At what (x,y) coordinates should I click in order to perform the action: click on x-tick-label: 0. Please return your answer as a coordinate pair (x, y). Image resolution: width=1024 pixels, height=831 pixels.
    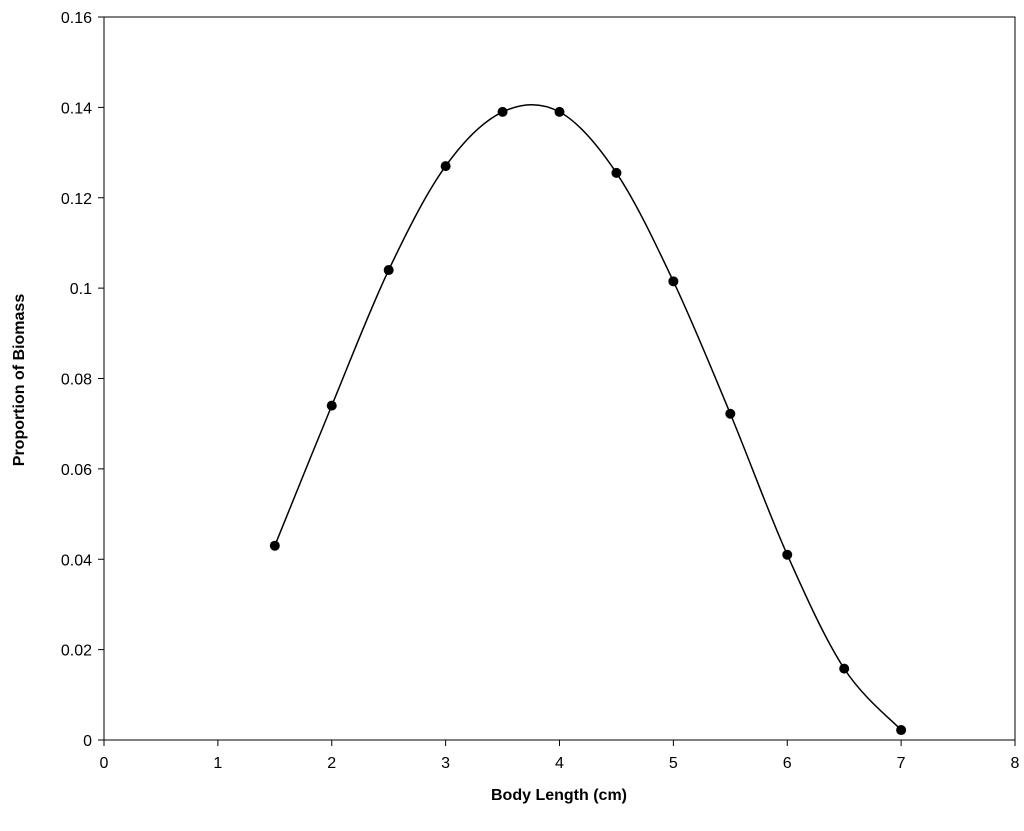
    Looking at the image, I should click on (104, 763).